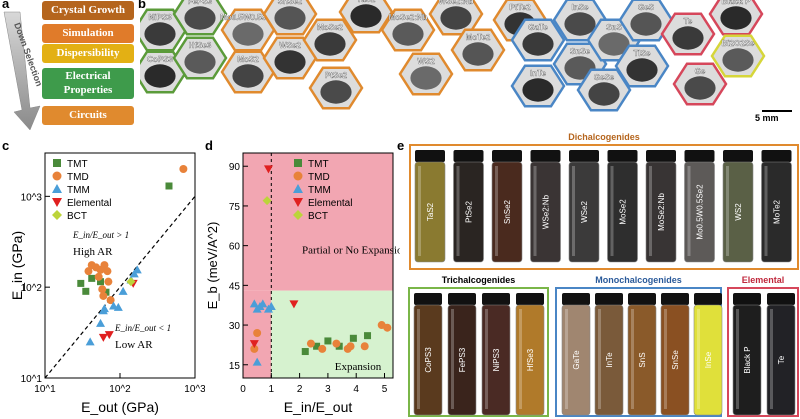 The image size is (800, 419). Describe the element at coordinates (736, 18) in the screenshot. I see `crystal-hex: Black P` at that location.